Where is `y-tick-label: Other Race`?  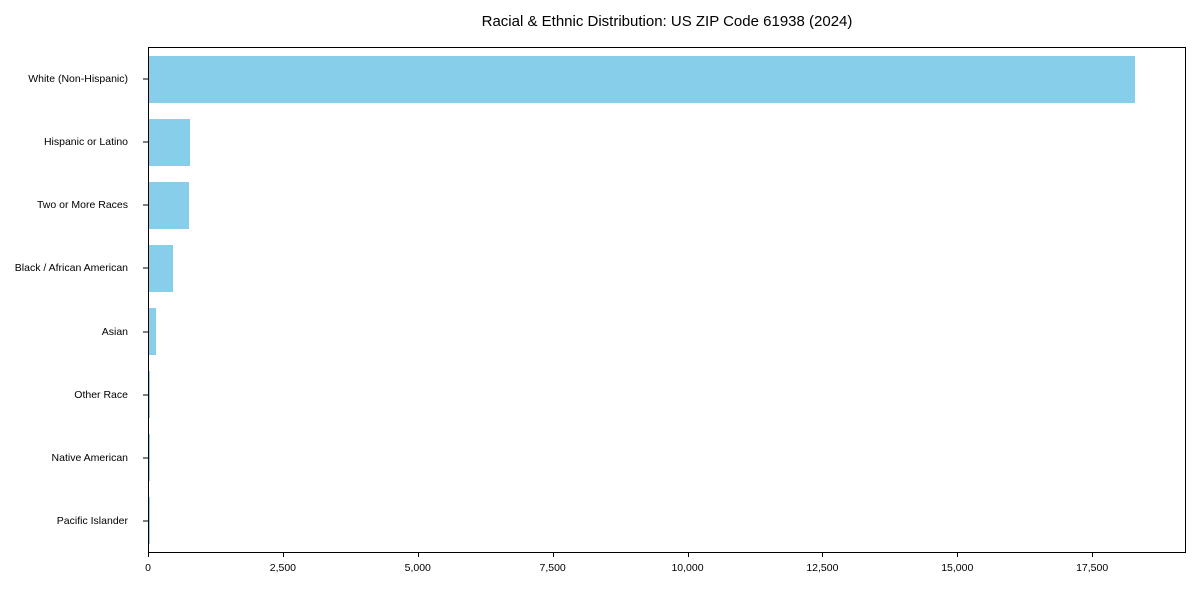 y-tick-label: Other Race is located at coordinates (101, 394).